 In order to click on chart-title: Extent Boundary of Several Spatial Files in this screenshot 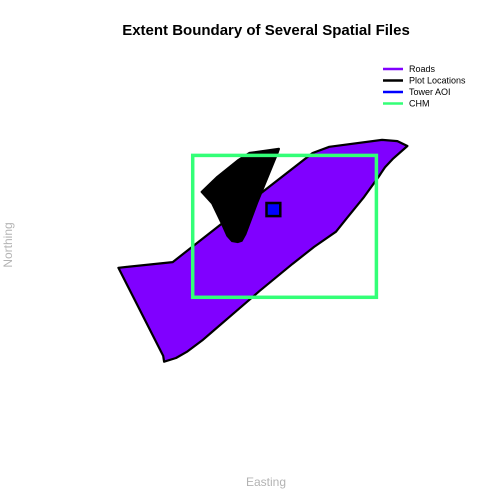, I will do `click(266, 30)`.